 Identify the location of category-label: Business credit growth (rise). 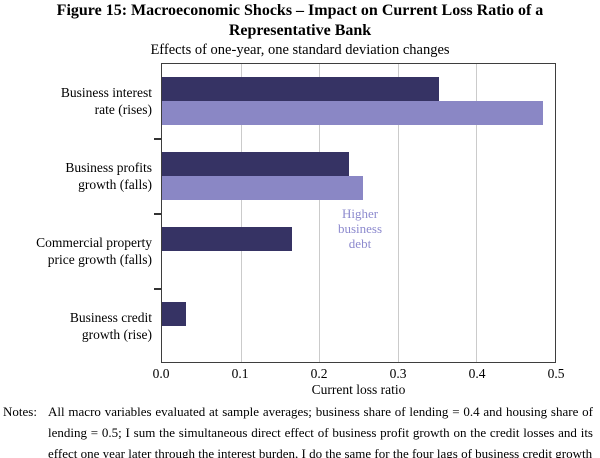
(110, 325).